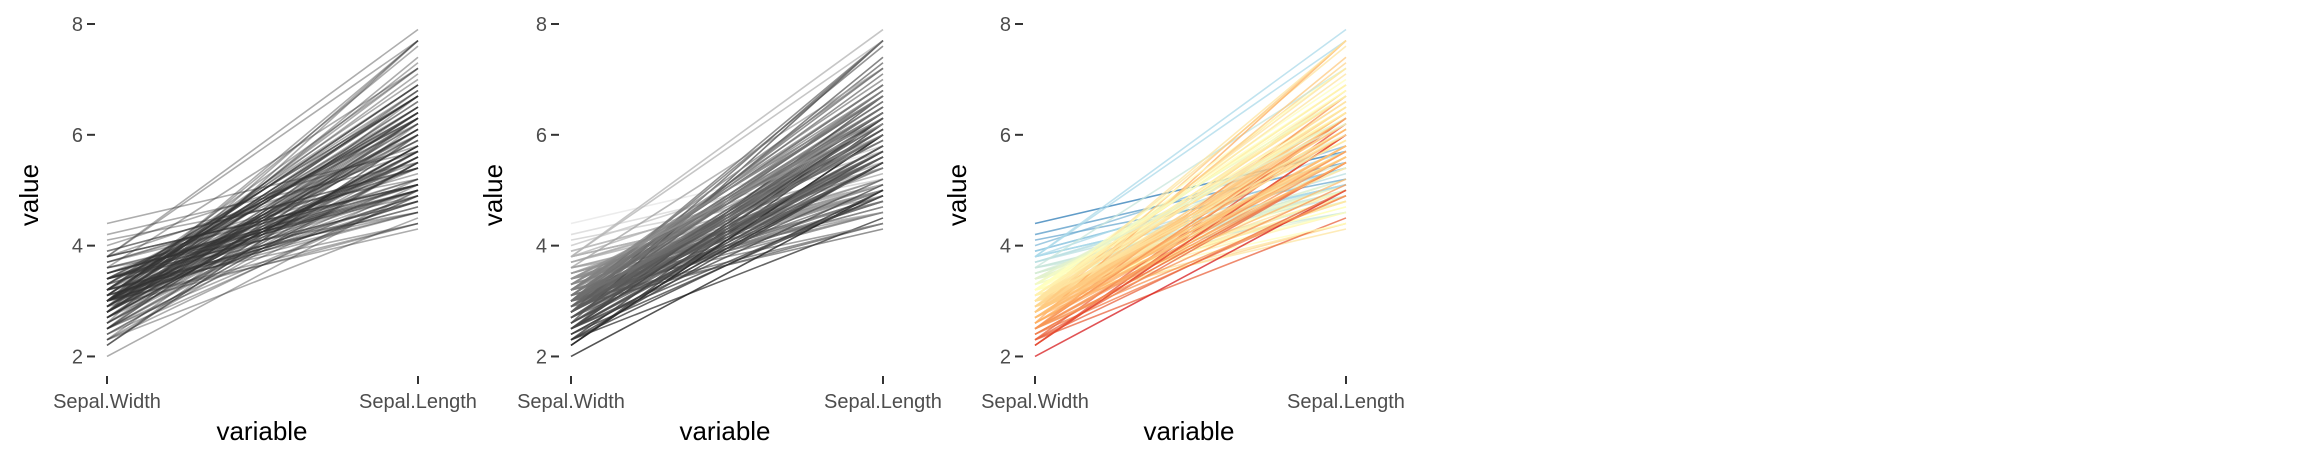 The height and width of the screenshot is (460, 2304). I want to click on line-group, so click(262, 193).